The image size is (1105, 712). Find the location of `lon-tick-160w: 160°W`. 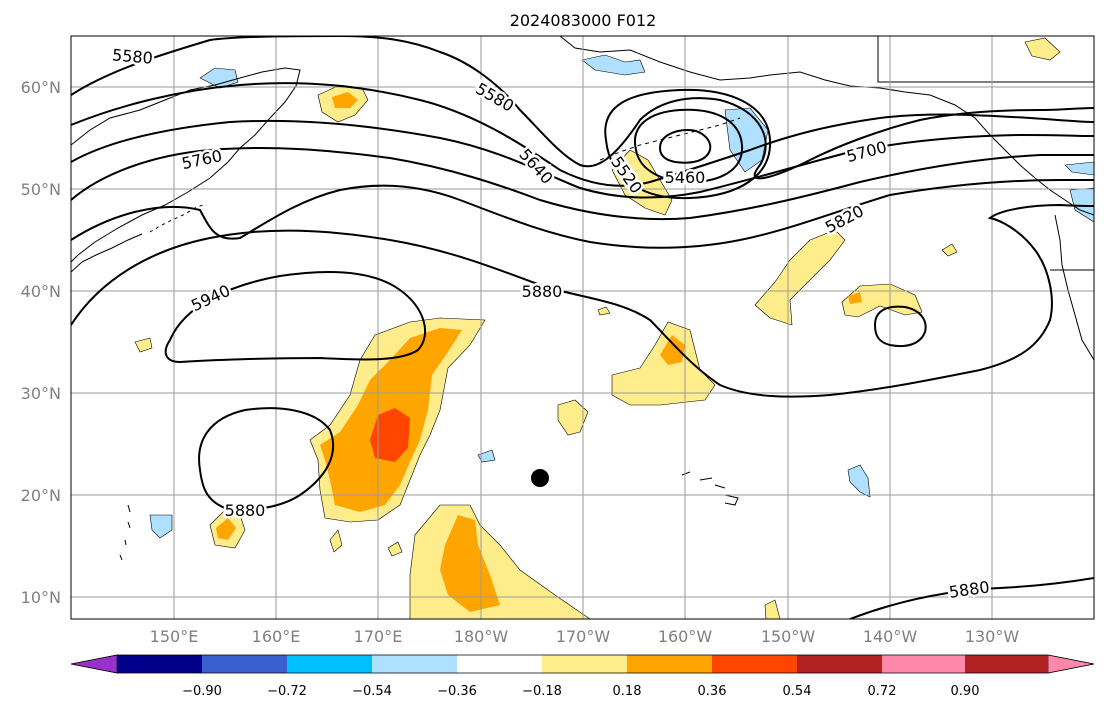

lon-tick-160w: 160°W is located at coordinates (685, 636).